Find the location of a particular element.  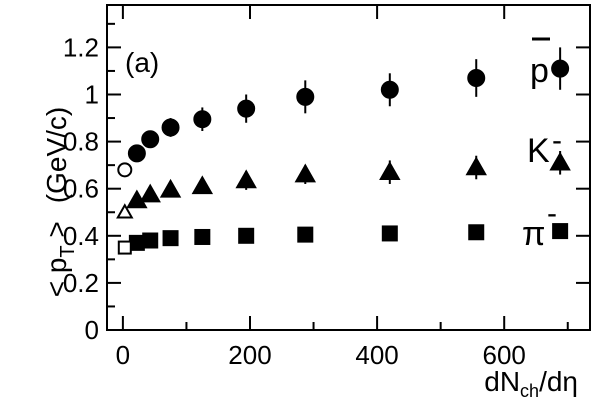

x-tick-label: 600 is located at coordinates (504, 355).